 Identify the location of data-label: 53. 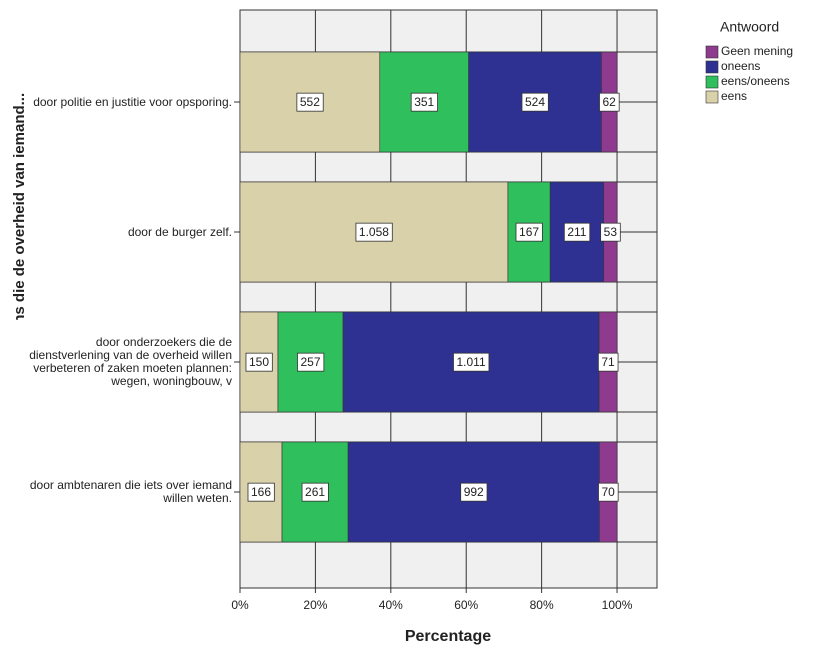
(611, 232).